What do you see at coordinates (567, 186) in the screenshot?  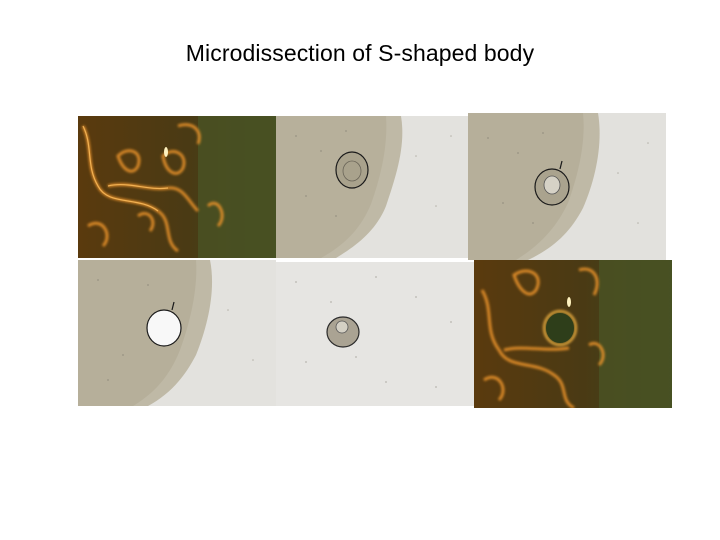 I see `micrograph-cutting-s-body` at bounding box center [567, 186].